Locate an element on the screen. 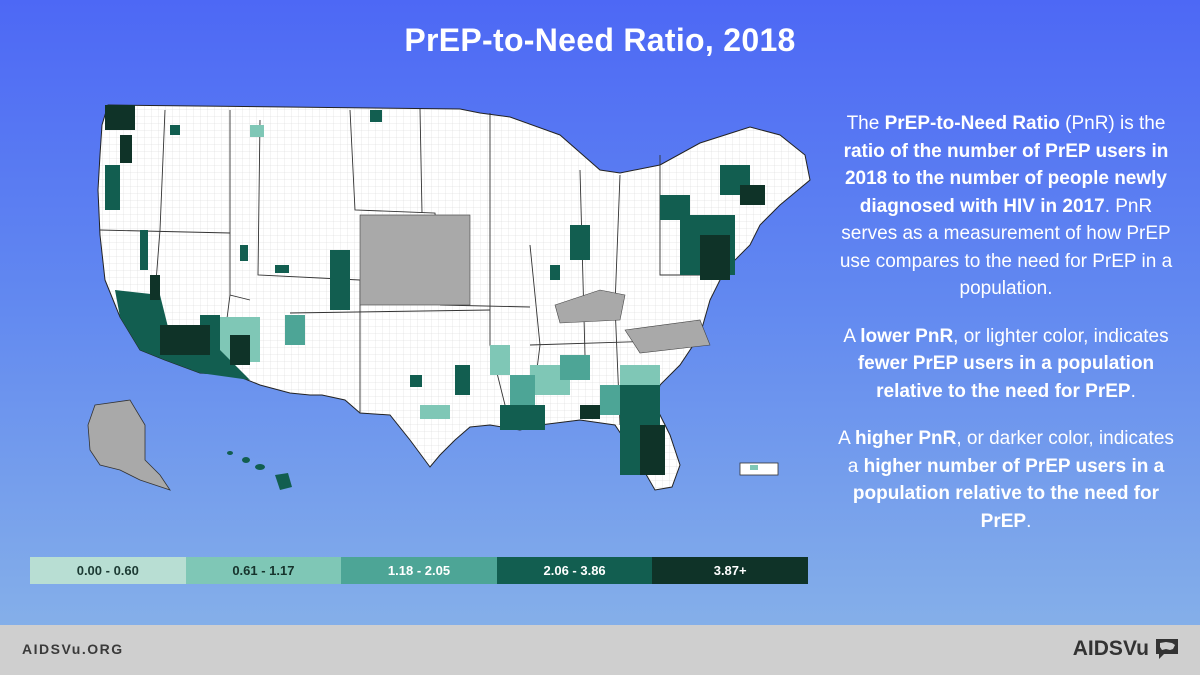  explanation-text: , or lighter color, indicates is located at coordinates (1061, 336).